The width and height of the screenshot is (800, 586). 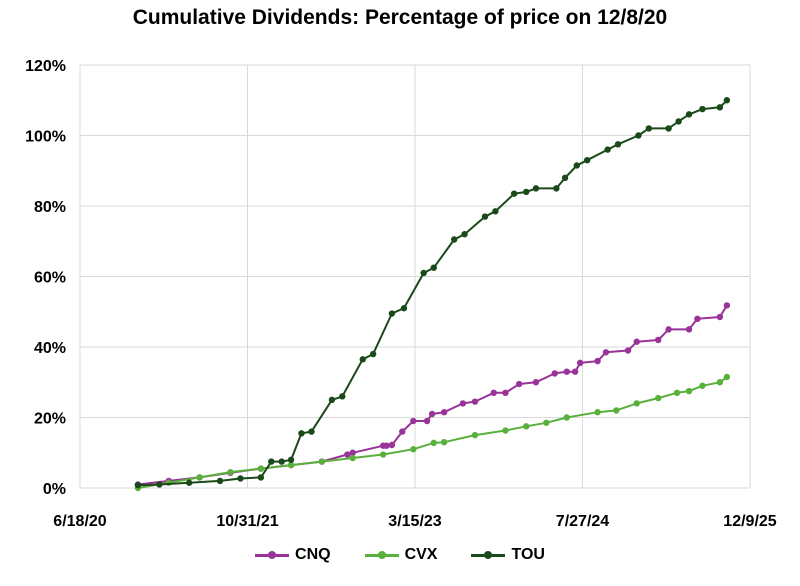 I want to click on legend-swatch-cvx, so click(x=381, y=554).